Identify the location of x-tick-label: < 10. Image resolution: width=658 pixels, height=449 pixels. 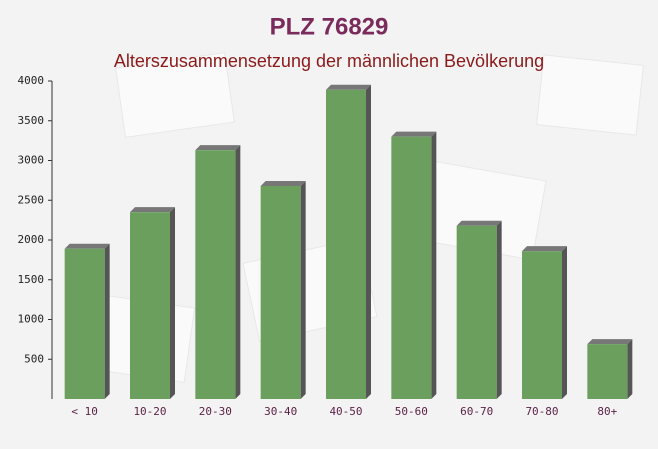
(84, 411).